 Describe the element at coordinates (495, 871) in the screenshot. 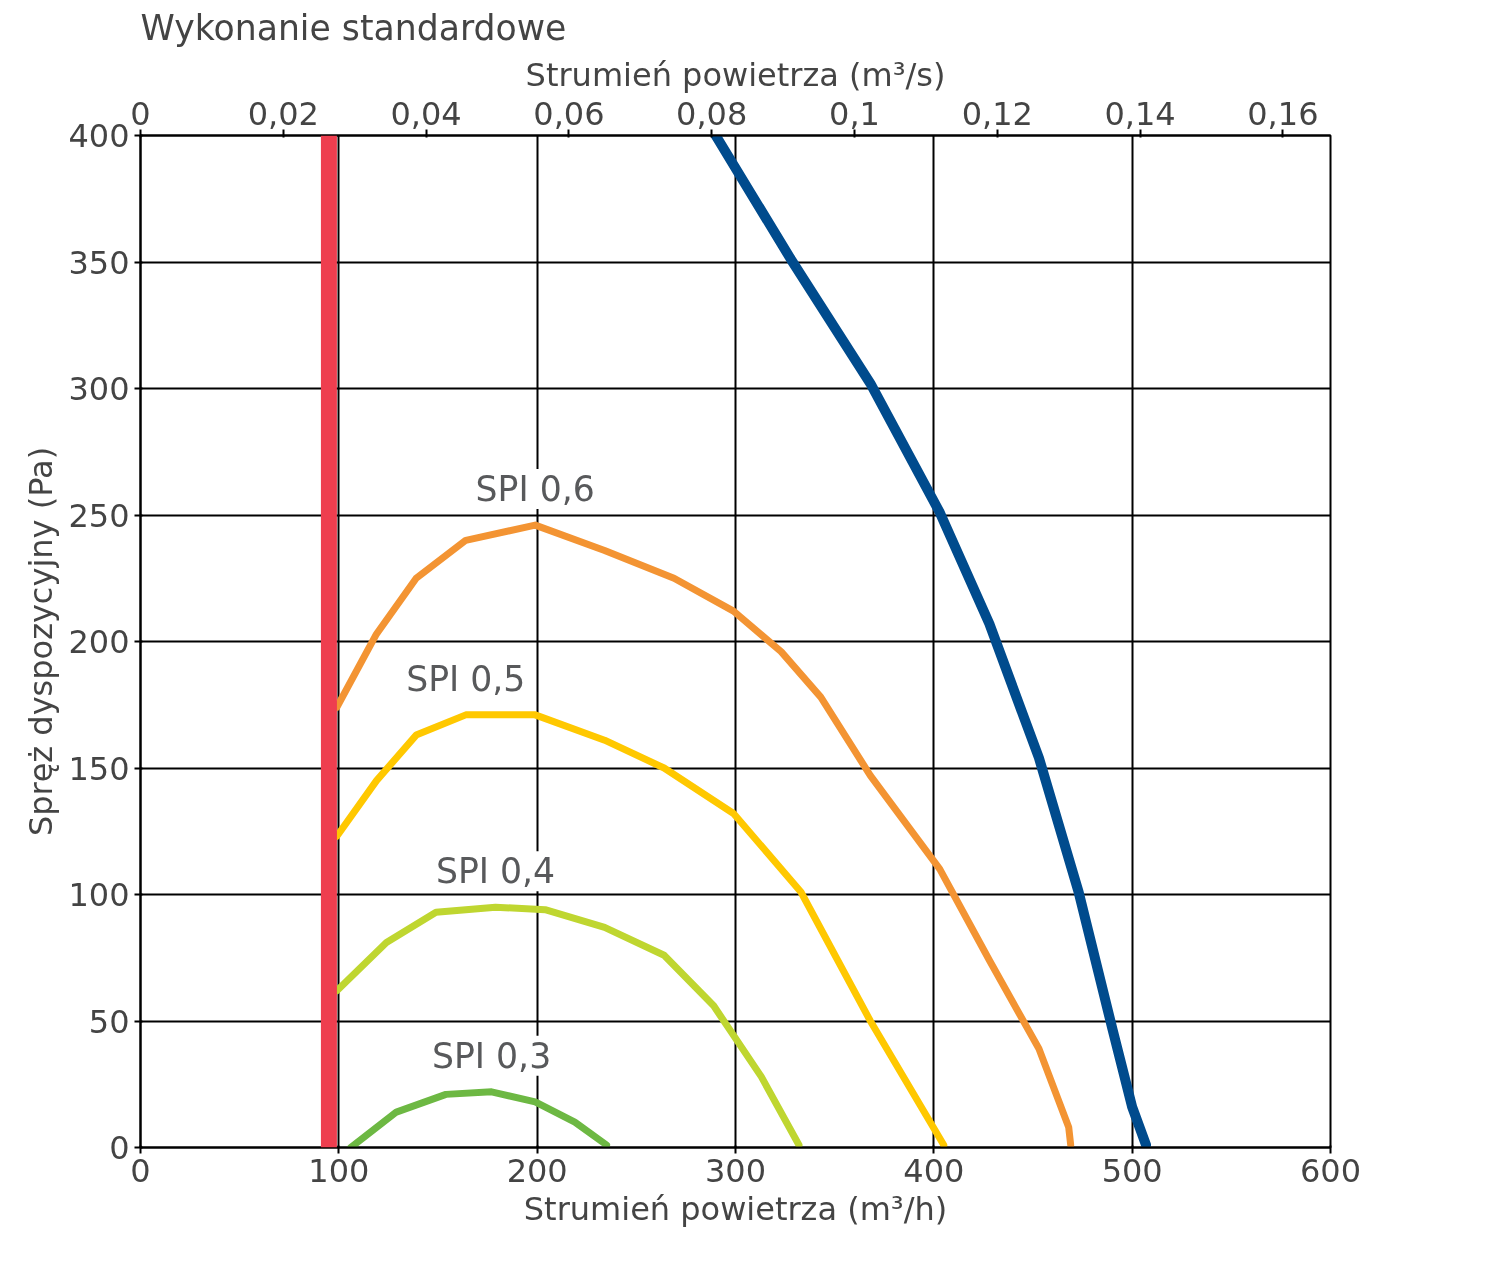

I see `series-label: SPI 0,4` at that location.